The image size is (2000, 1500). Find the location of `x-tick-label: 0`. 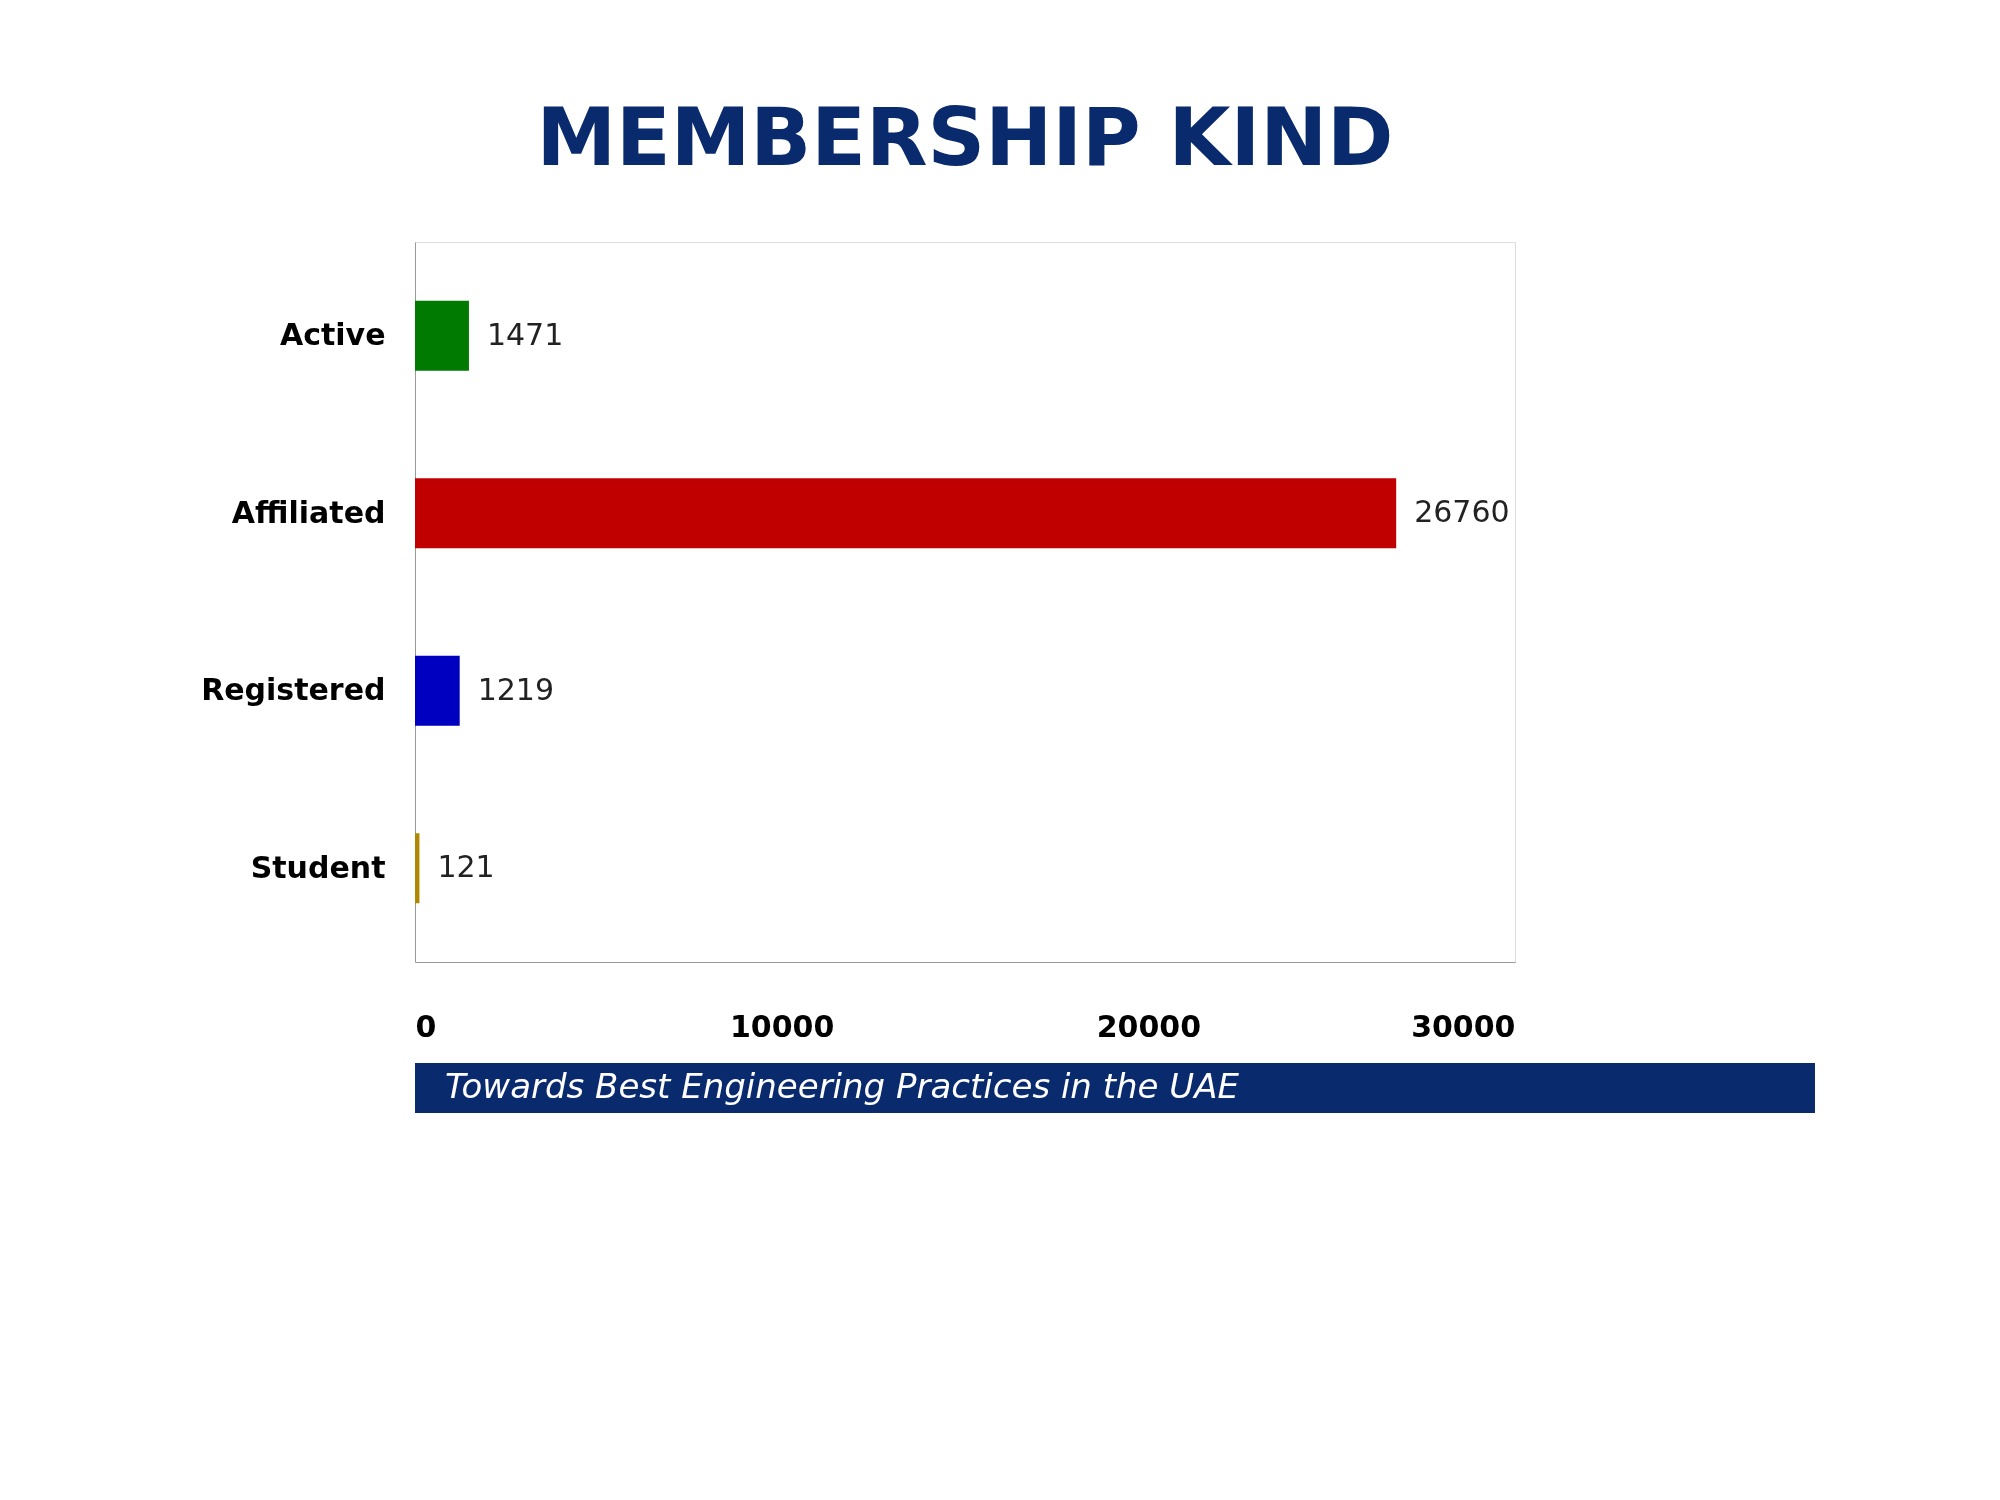

x-tick-label: 0 is located at coordinates (426, 1026).